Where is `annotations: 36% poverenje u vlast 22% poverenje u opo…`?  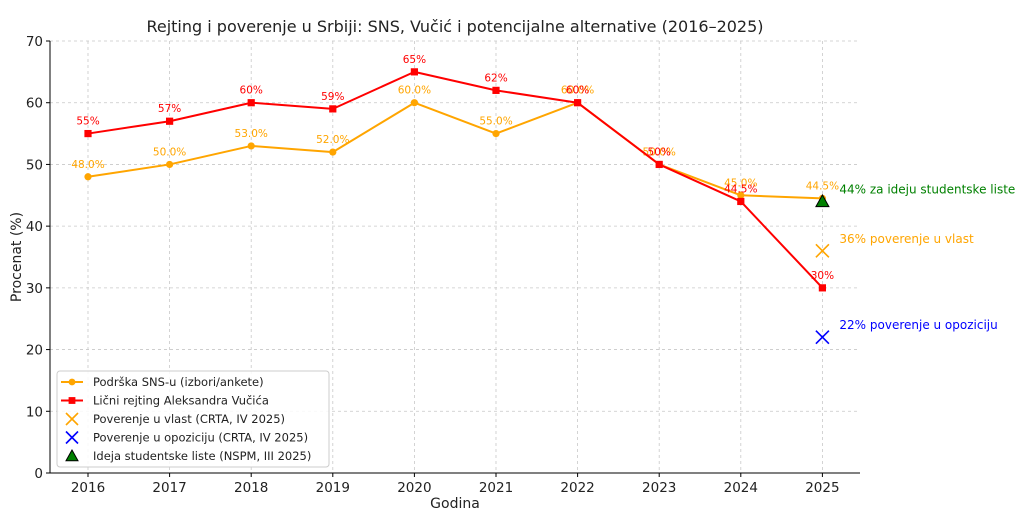
annotations: 36% poverenje u vlast 22% poverenje u opo… is located at coordinates (915, 263).